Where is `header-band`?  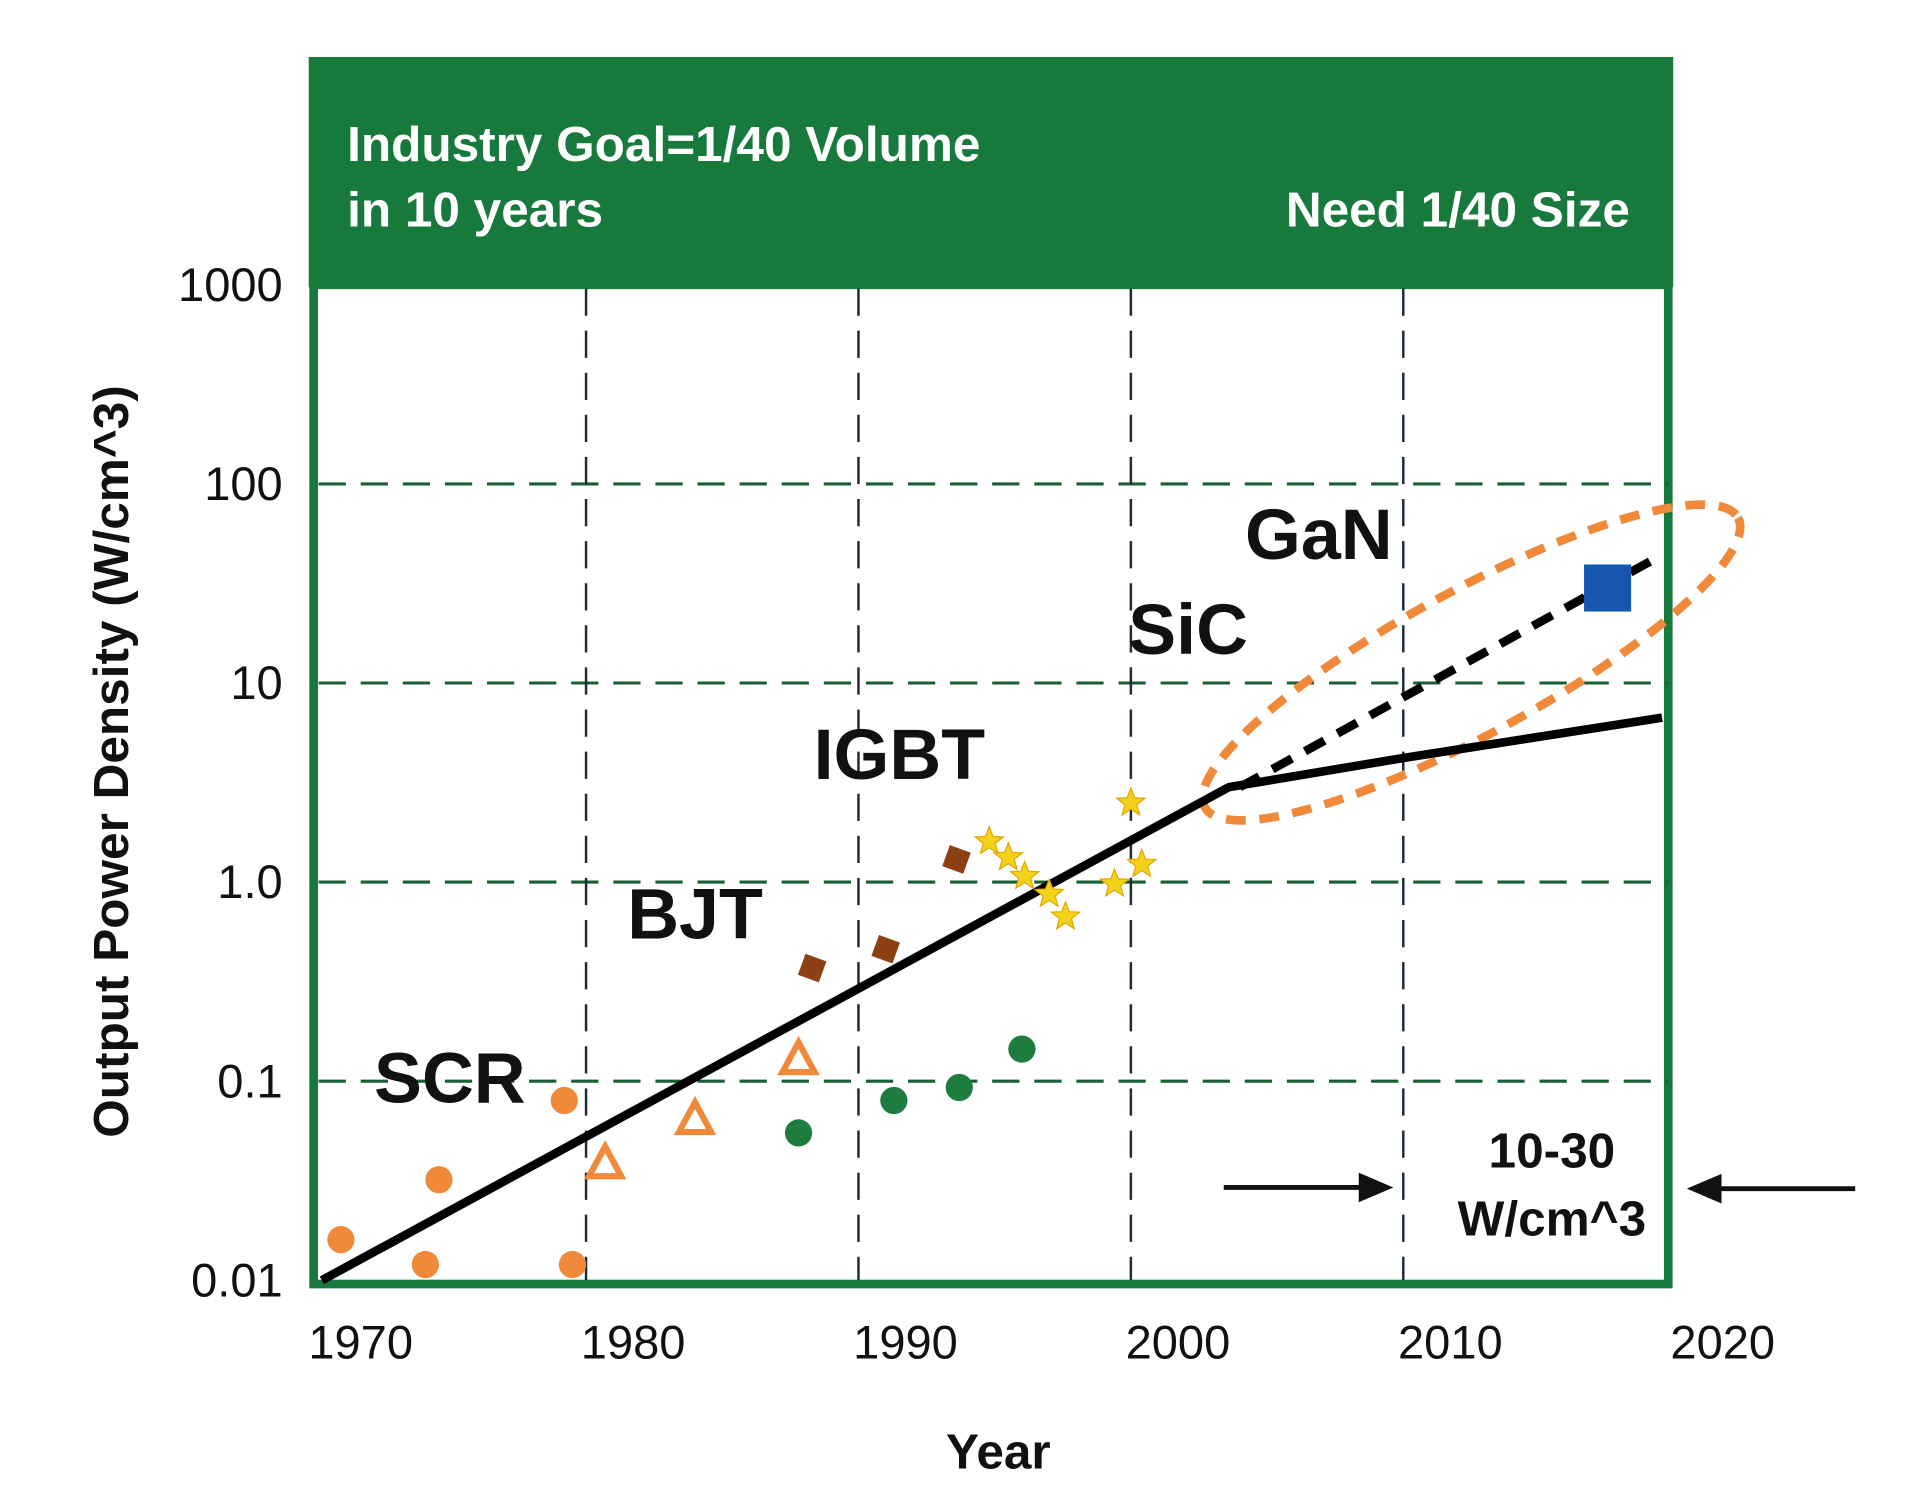 header-band is located at coordinates (991, 172).